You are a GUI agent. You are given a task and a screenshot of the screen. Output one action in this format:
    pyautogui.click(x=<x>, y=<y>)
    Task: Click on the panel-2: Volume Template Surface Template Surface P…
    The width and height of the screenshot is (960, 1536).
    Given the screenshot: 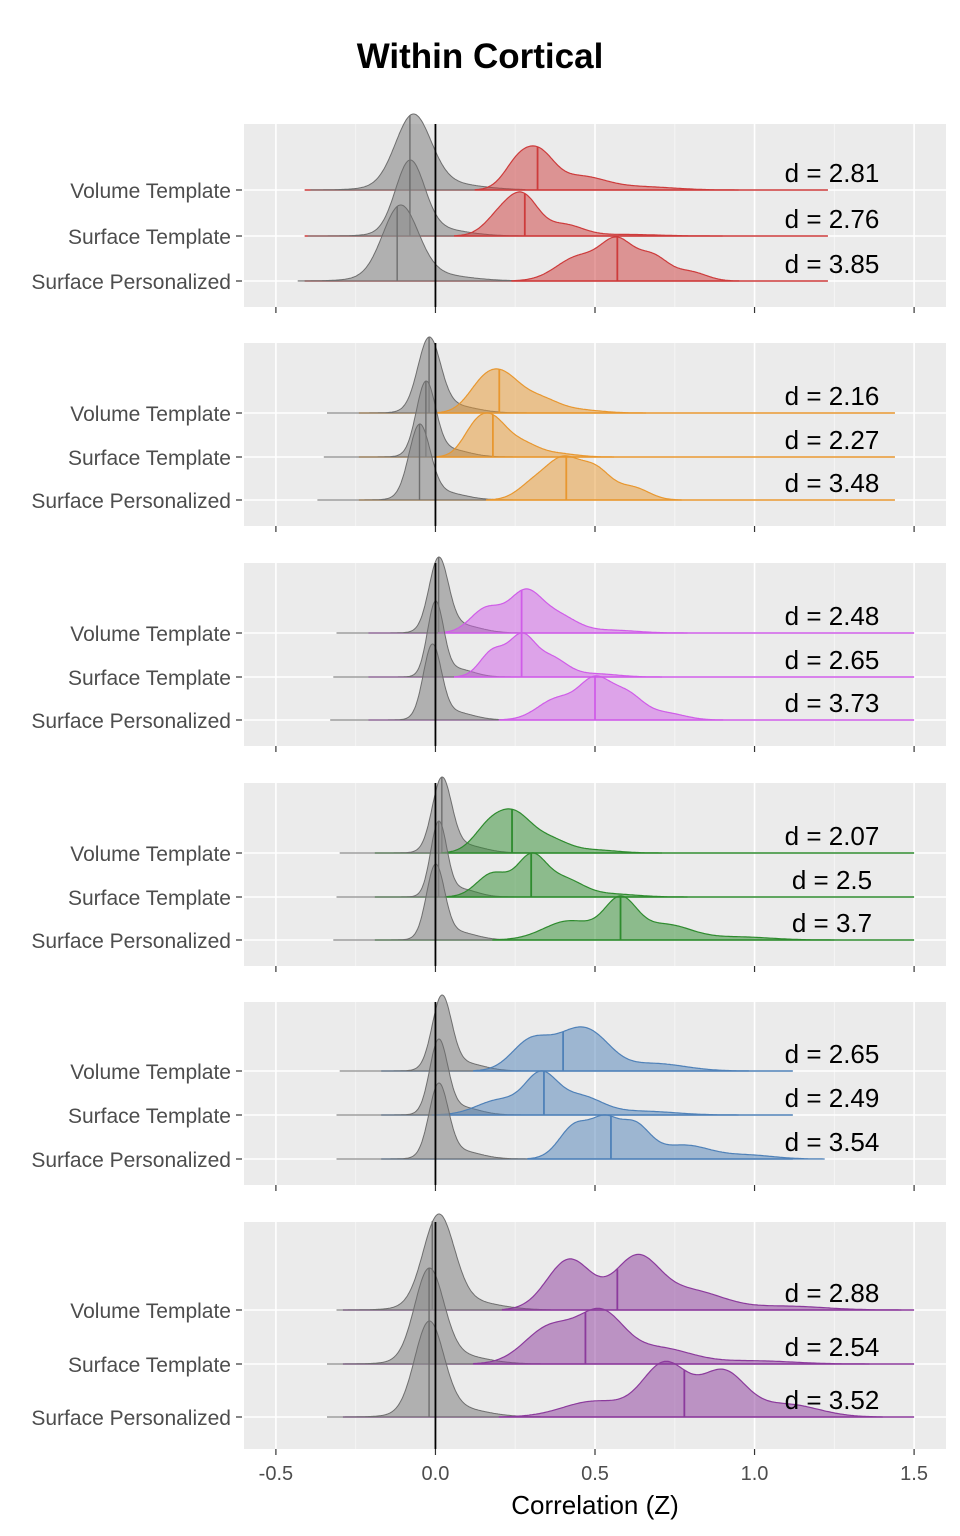 What is the action you would take?
    pyautogui.click(x=488, y=434)
    